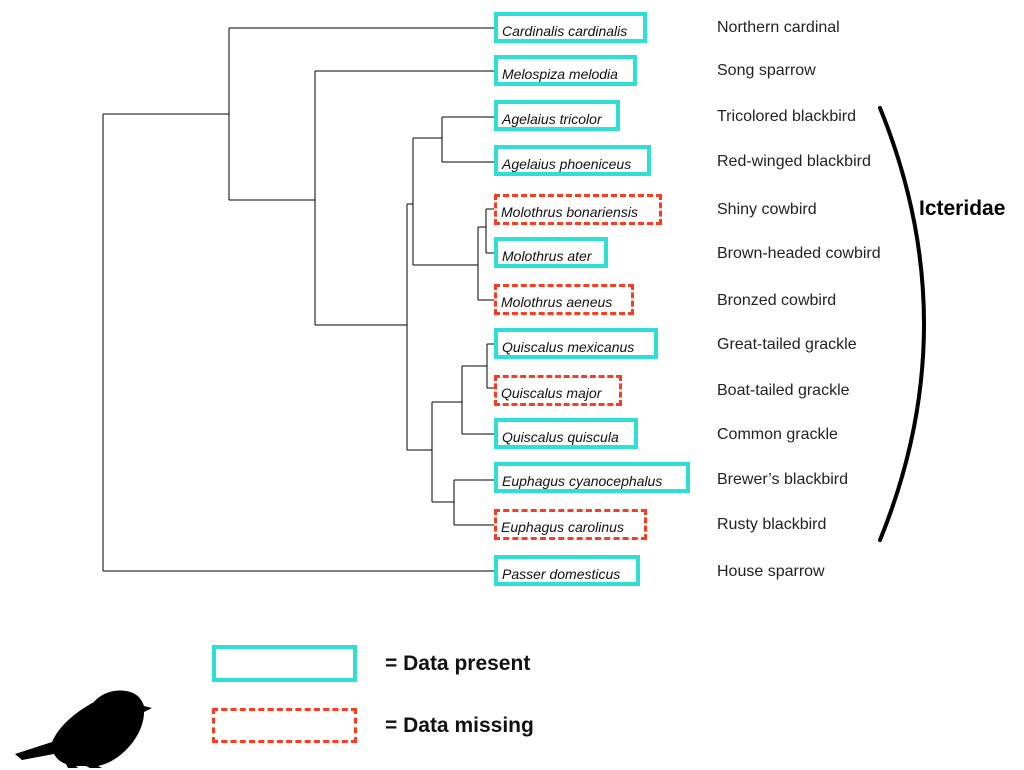 This screenshot has width=1024, height=770. I want to click on legend-swatch-missing, so click(284, 725).